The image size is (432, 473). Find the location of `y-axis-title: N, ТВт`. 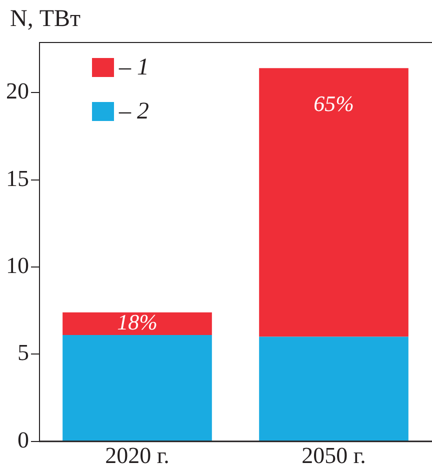

y-axis-title: N, ТВт is located at coordinates (45, 19).